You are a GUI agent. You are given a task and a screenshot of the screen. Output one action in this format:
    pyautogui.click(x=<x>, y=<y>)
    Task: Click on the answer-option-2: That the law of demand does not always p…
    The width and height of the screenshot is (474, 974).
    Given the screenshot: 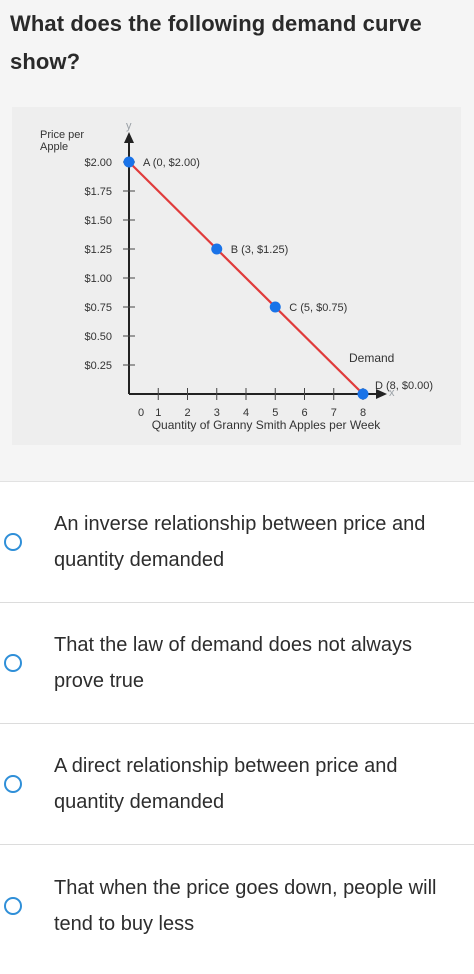 What is the action you would take?
    pyautogui.click(x=237, y=663)
    